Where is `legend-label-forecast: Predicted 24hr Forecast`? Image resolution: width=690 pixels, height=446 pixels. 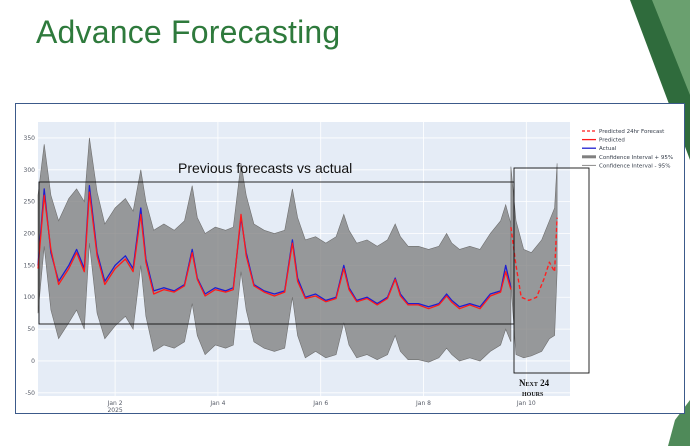
legend-label-forecast: Predicted 24hr Forecast is located at coordinates (632, 132).